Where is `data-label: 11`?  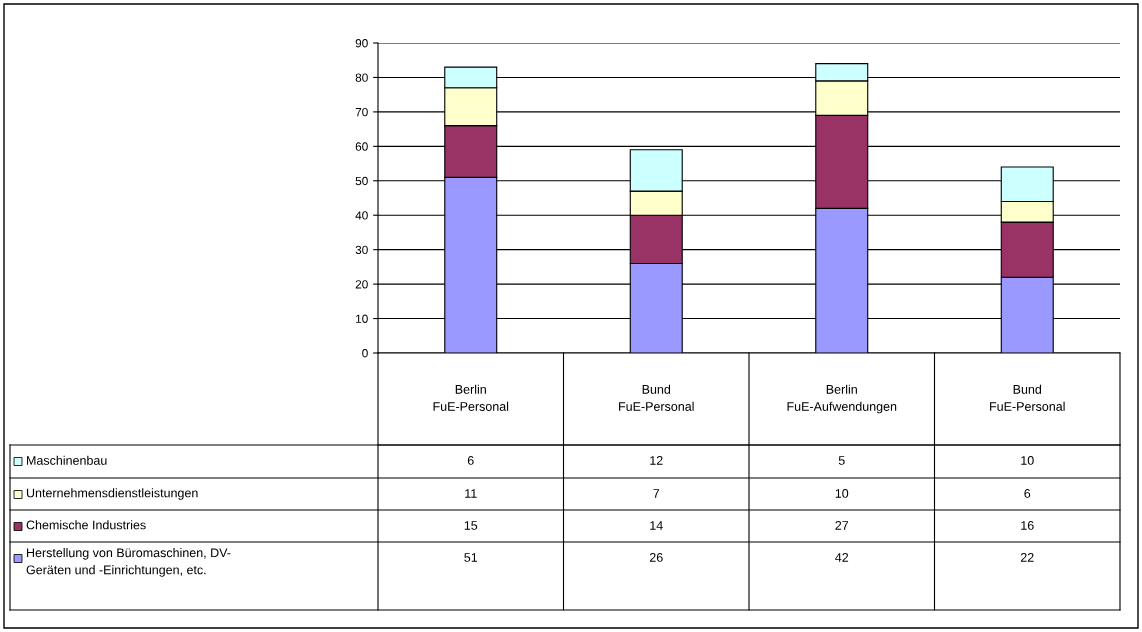
data-label: 11 is located at coordinates (471, 493).